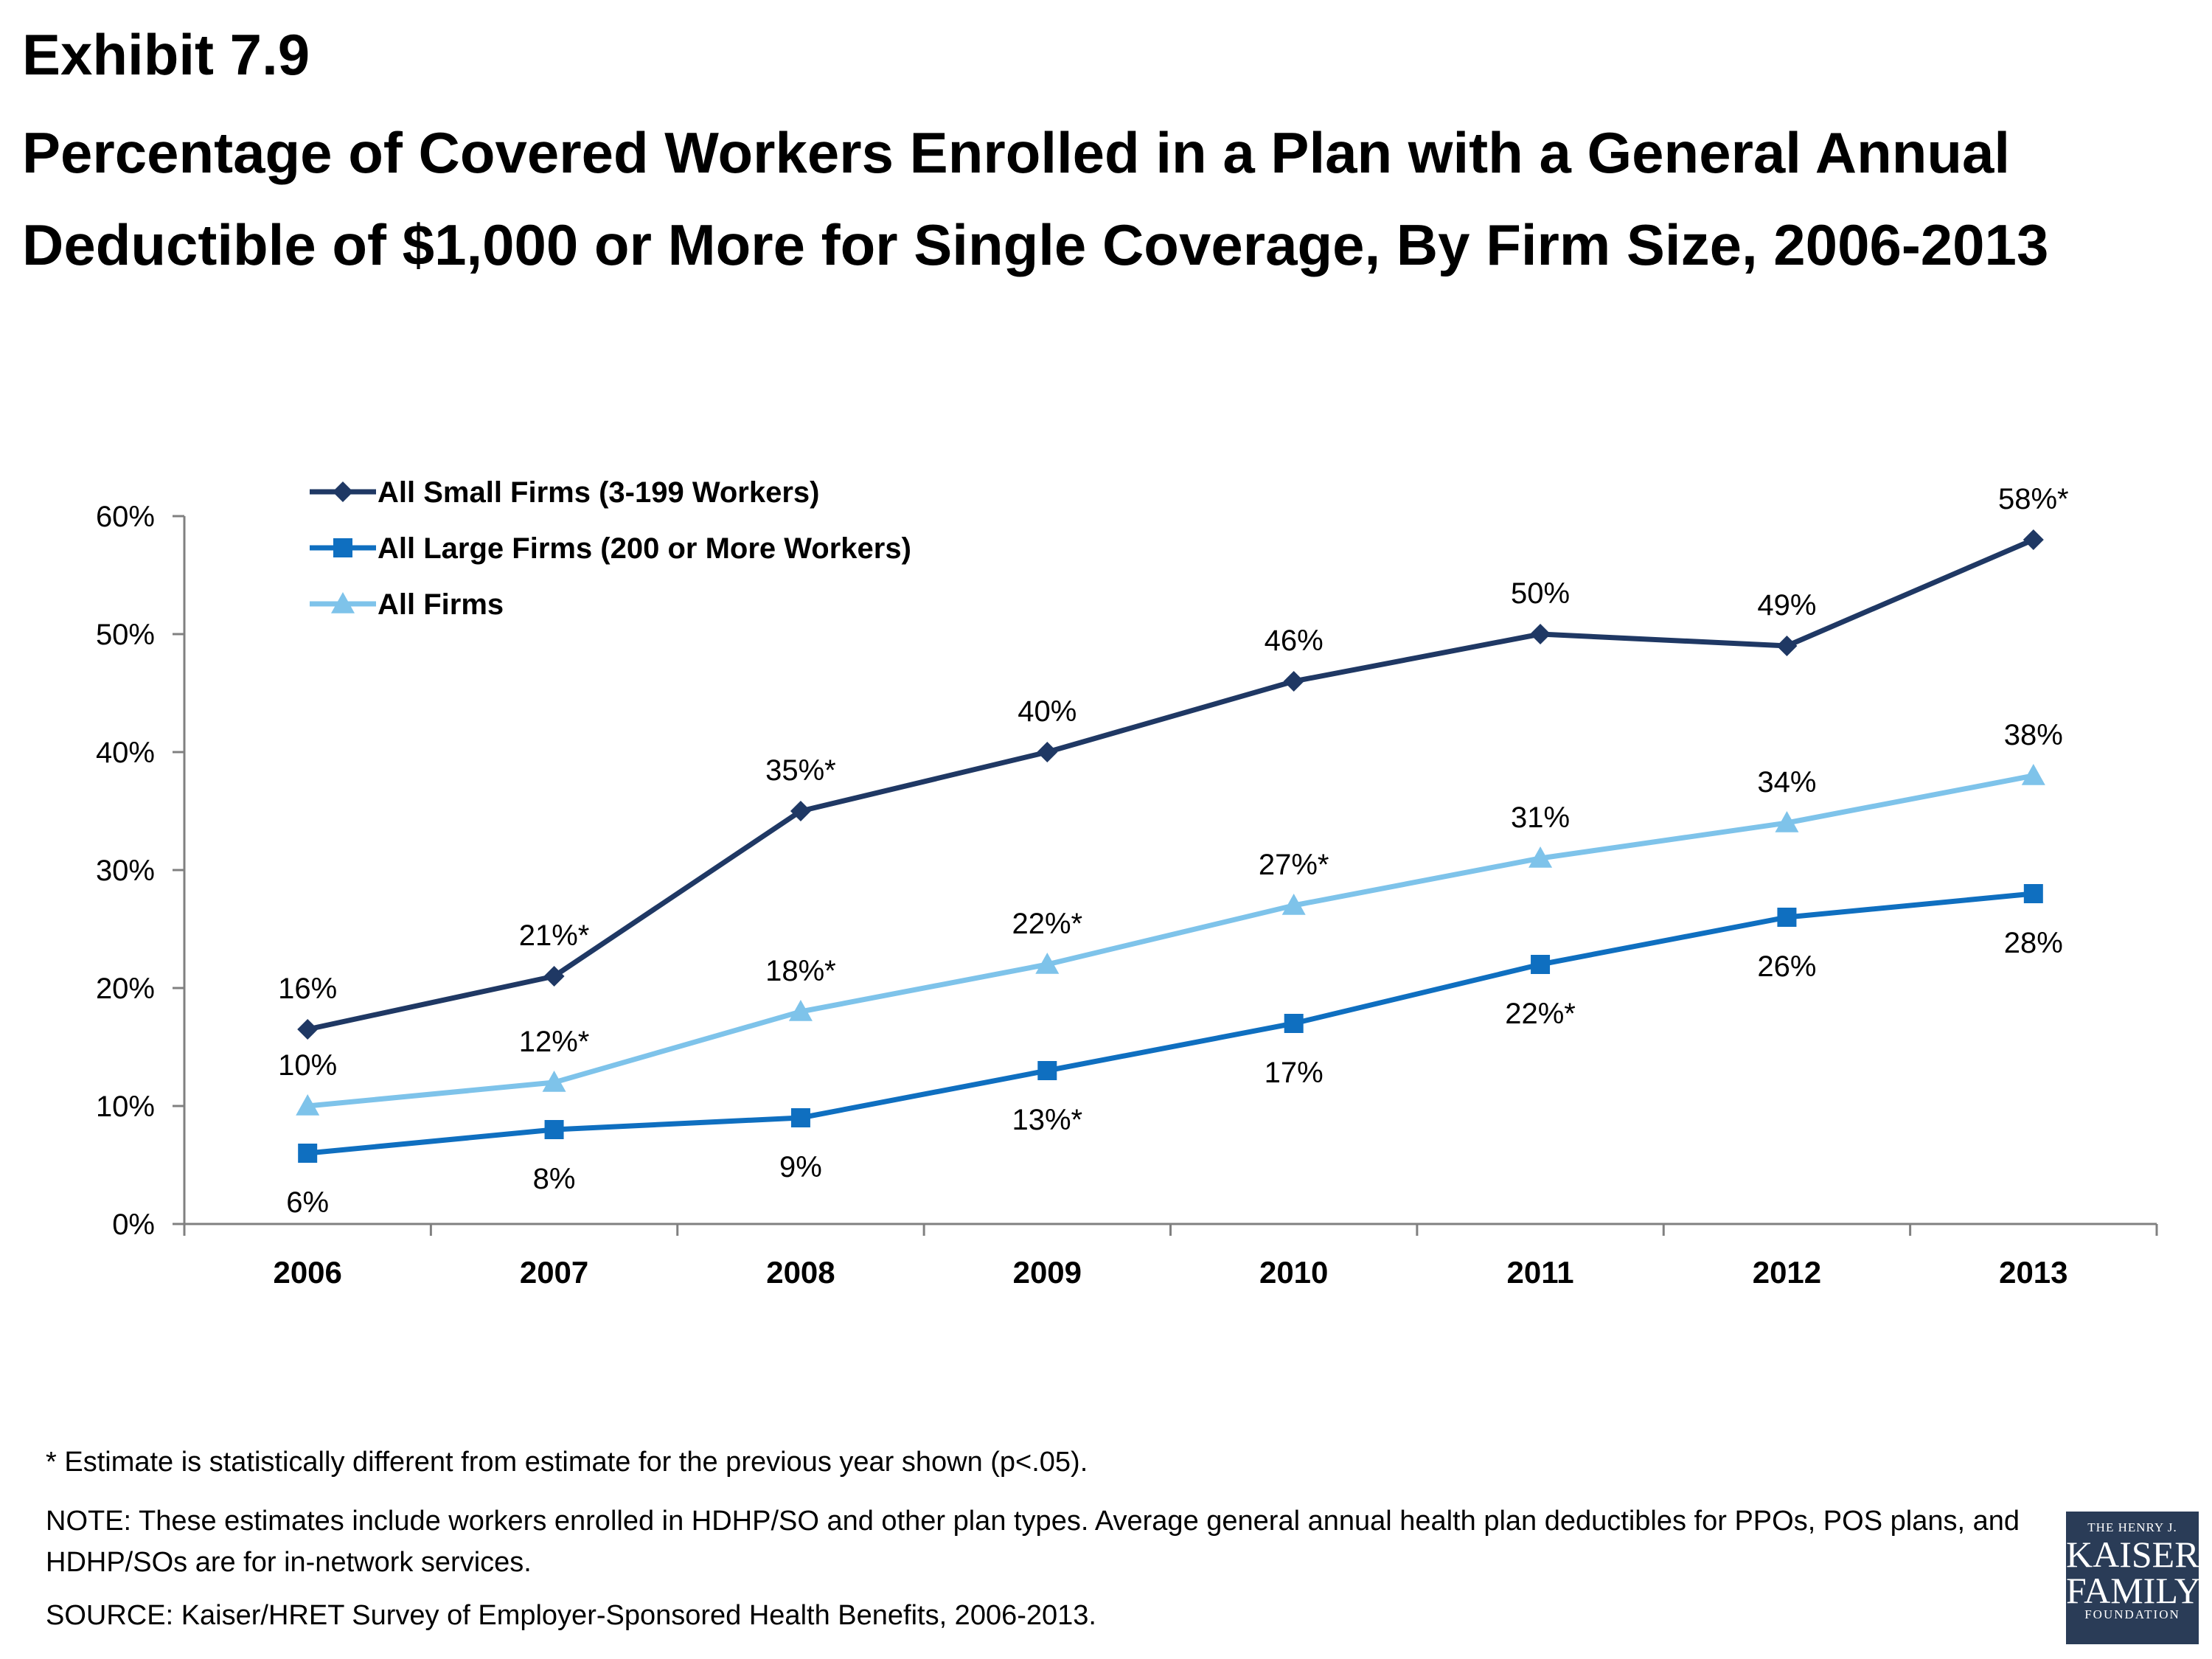  I want to click on data-label: 34%, so click(1786, 782).